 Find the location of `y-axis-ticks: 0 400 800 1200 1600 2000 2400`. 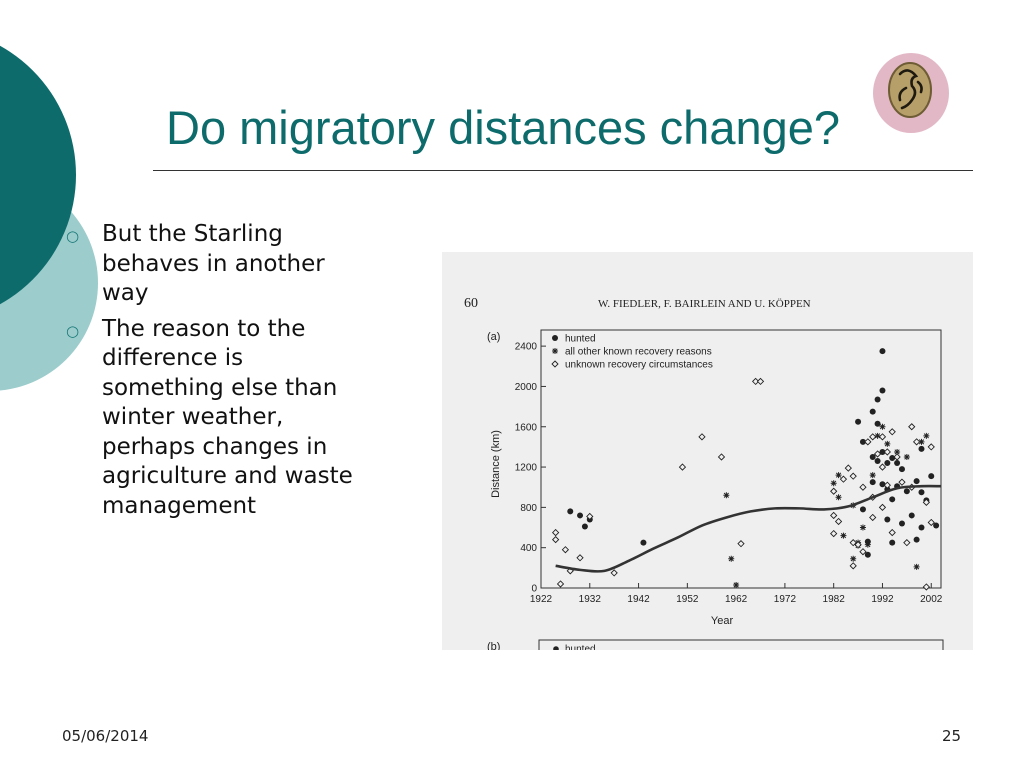

y-axis-ticks: 0 400 800 1200 1600 2000 2400 is located at coordinates (530, 468).